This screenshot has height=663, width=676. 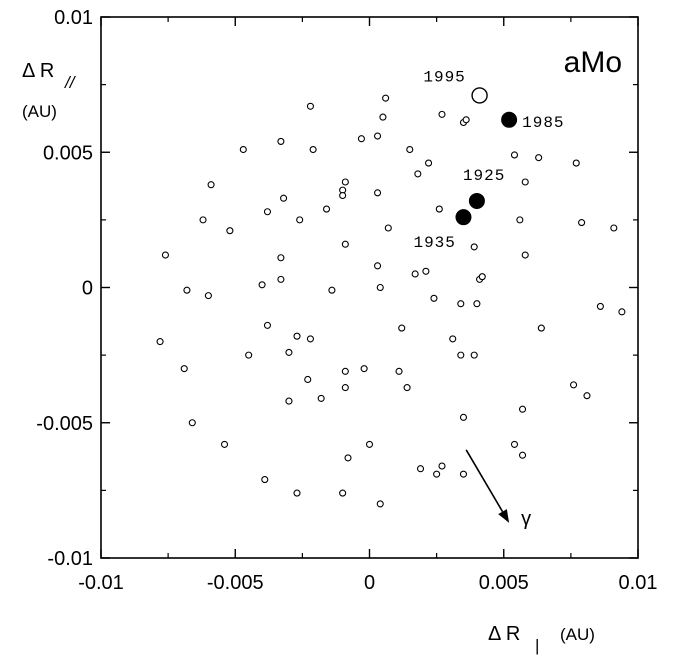 What do you see at coordinates (101, 583) in the screenshot?
I see `x-tick-label: -0.01` at bounding box center [101, 583].